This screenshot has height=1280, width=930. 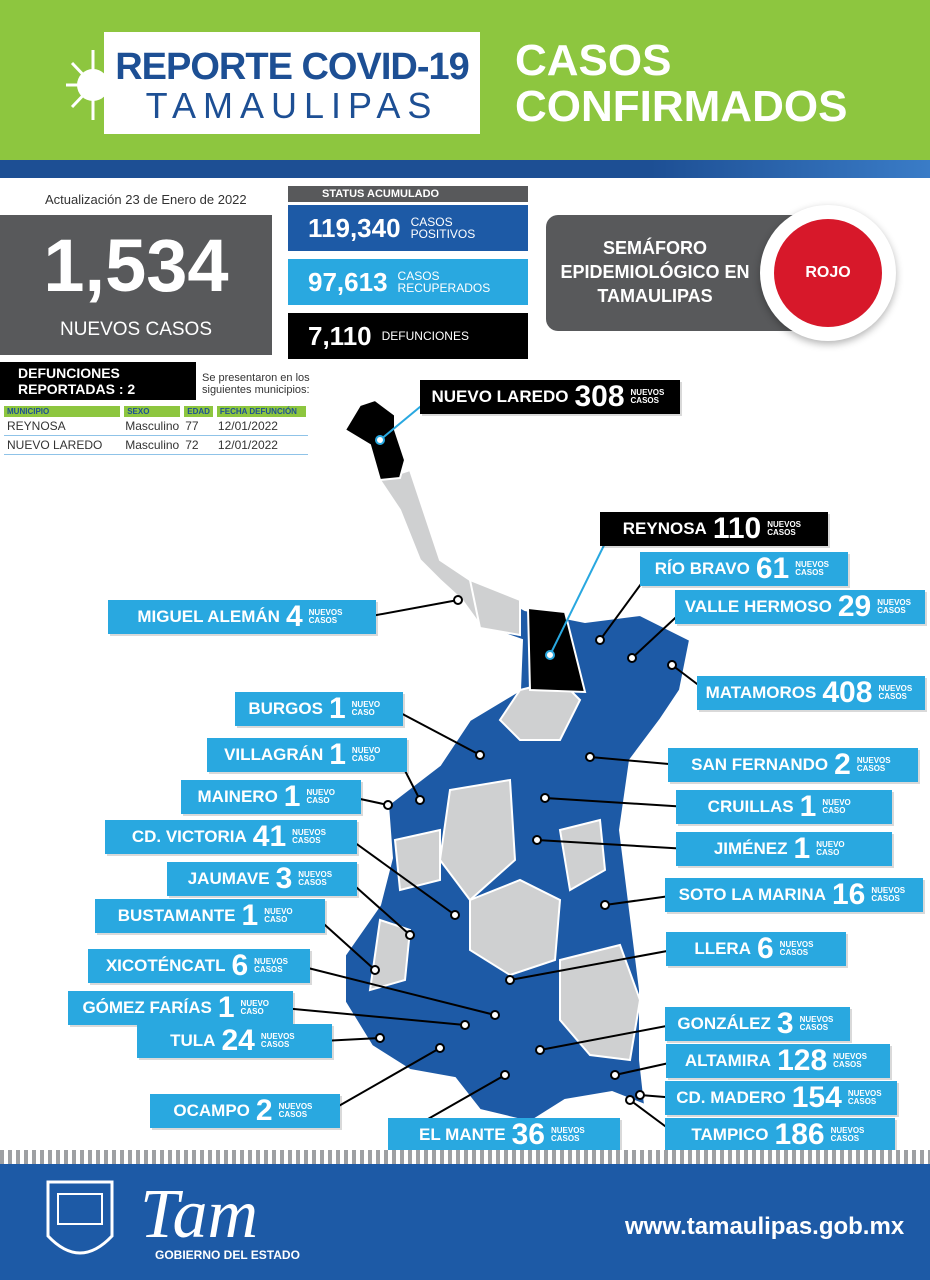 I want to click on municipality-label: RÍO BRAVO 61 NUEVOS CASOS, so click(x=744, y=569).